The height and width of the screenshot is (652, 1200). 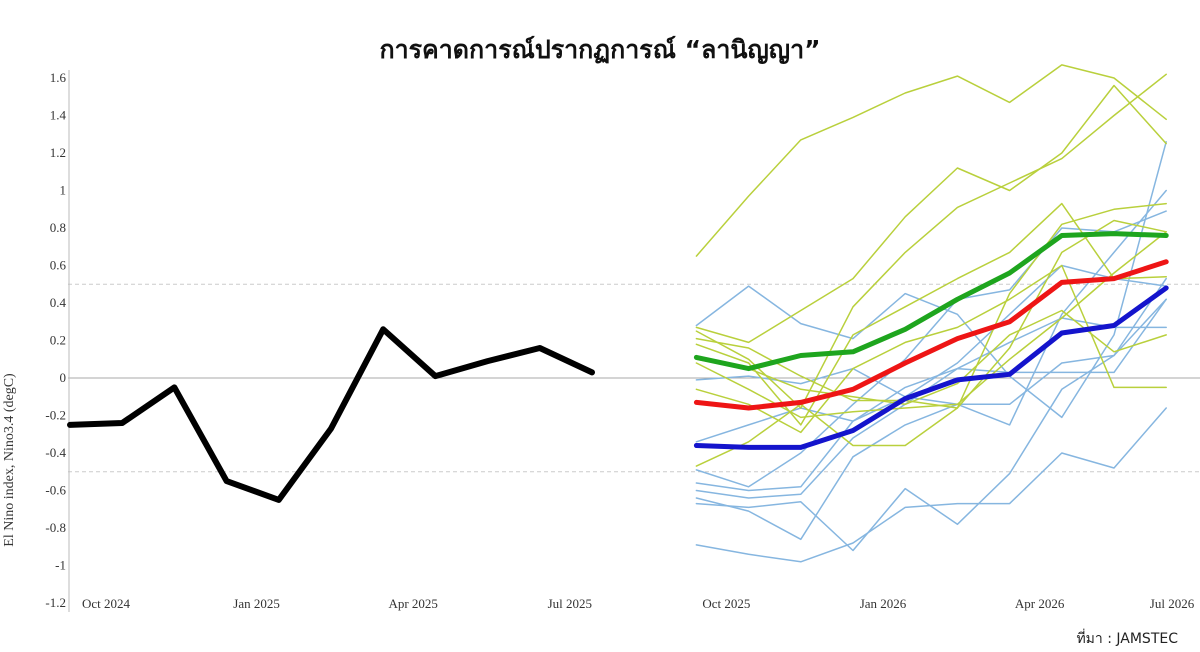 I want to click on y-tick-label: 1.6, so click(x=58, y=77).